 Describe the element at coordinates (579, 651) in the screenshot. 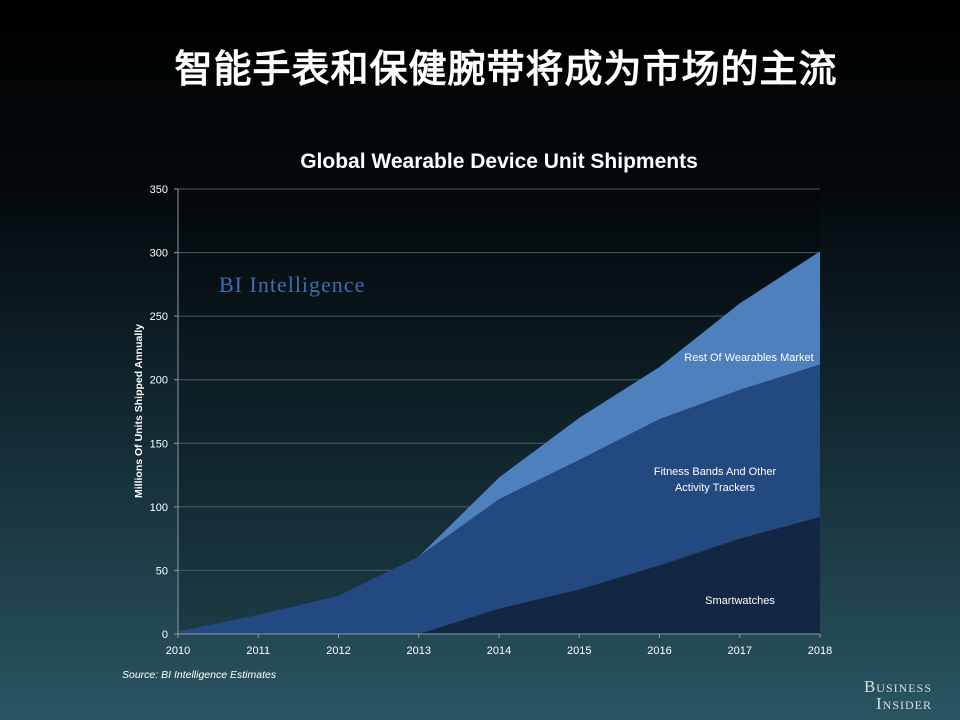

I see `x-tick-label: 2015` at that location.